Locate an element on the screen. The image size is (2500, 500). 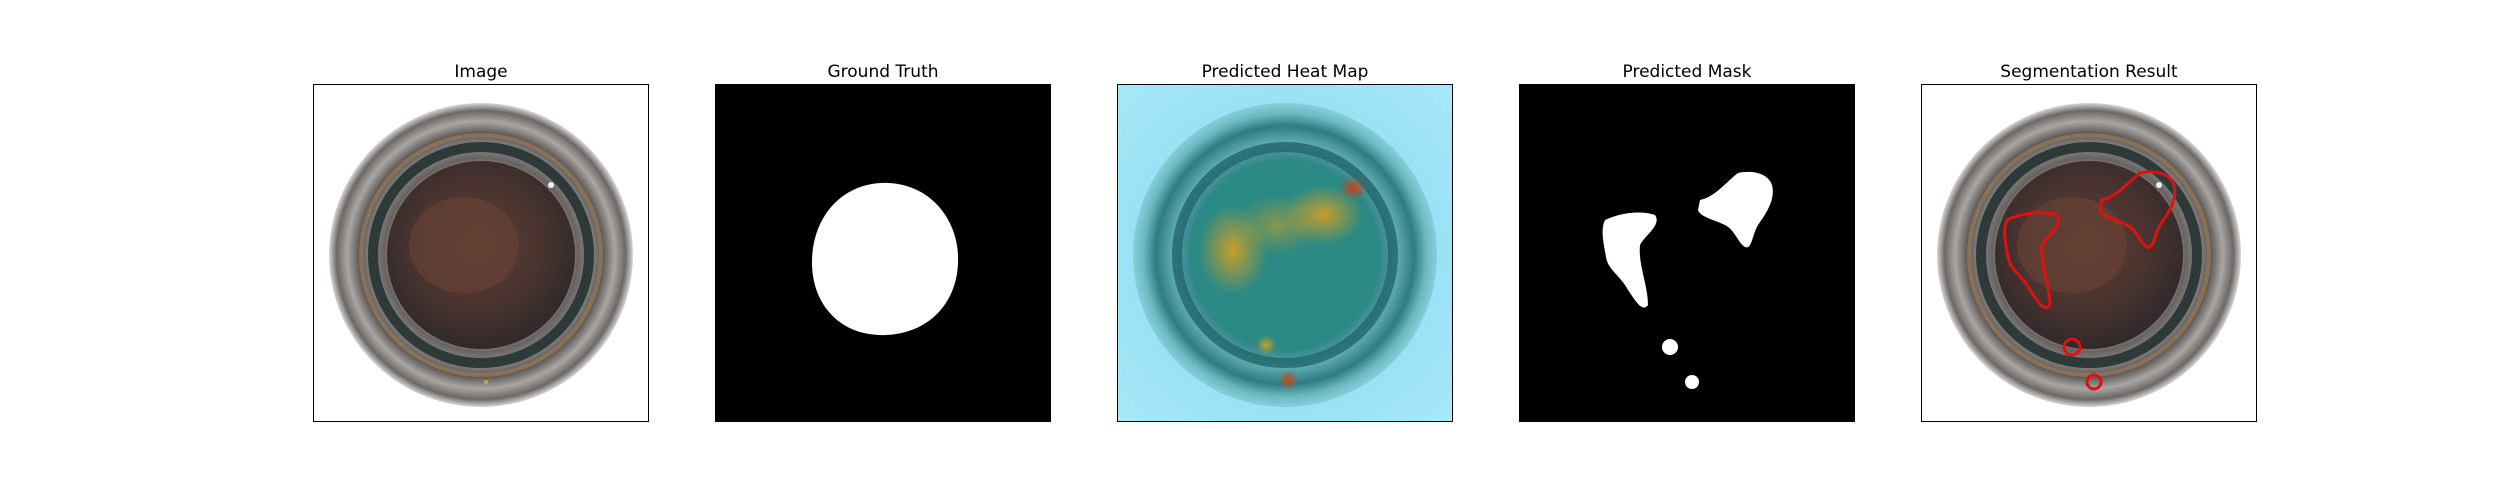
contour-left is located at coordinates (2032, 260).